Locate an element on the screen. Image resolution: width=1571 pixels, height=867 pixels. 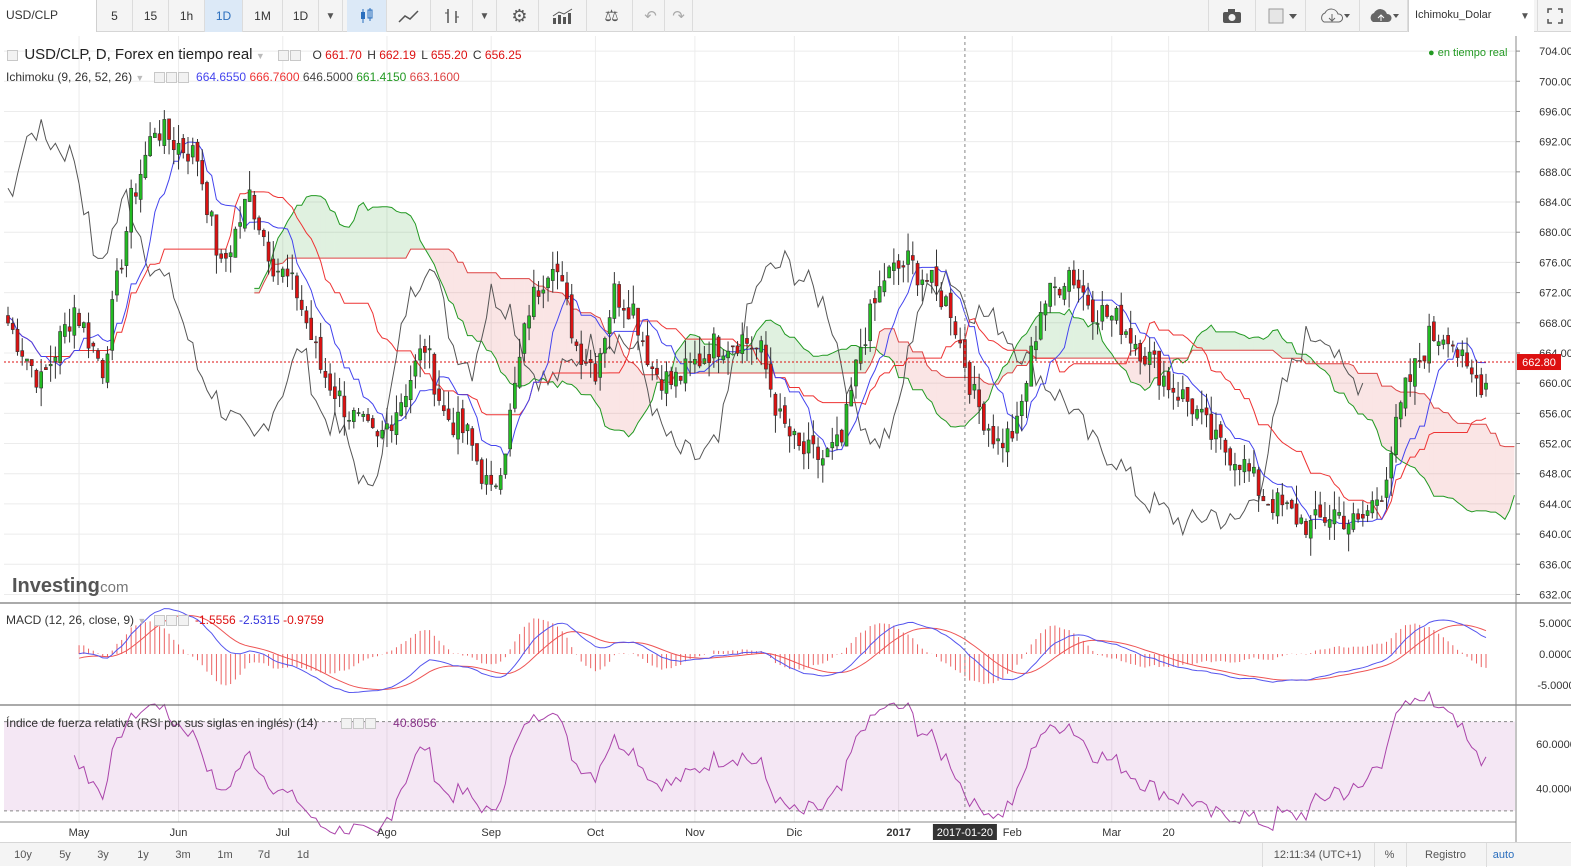
chart-type-bars-button is located at coordinates (452, 16).